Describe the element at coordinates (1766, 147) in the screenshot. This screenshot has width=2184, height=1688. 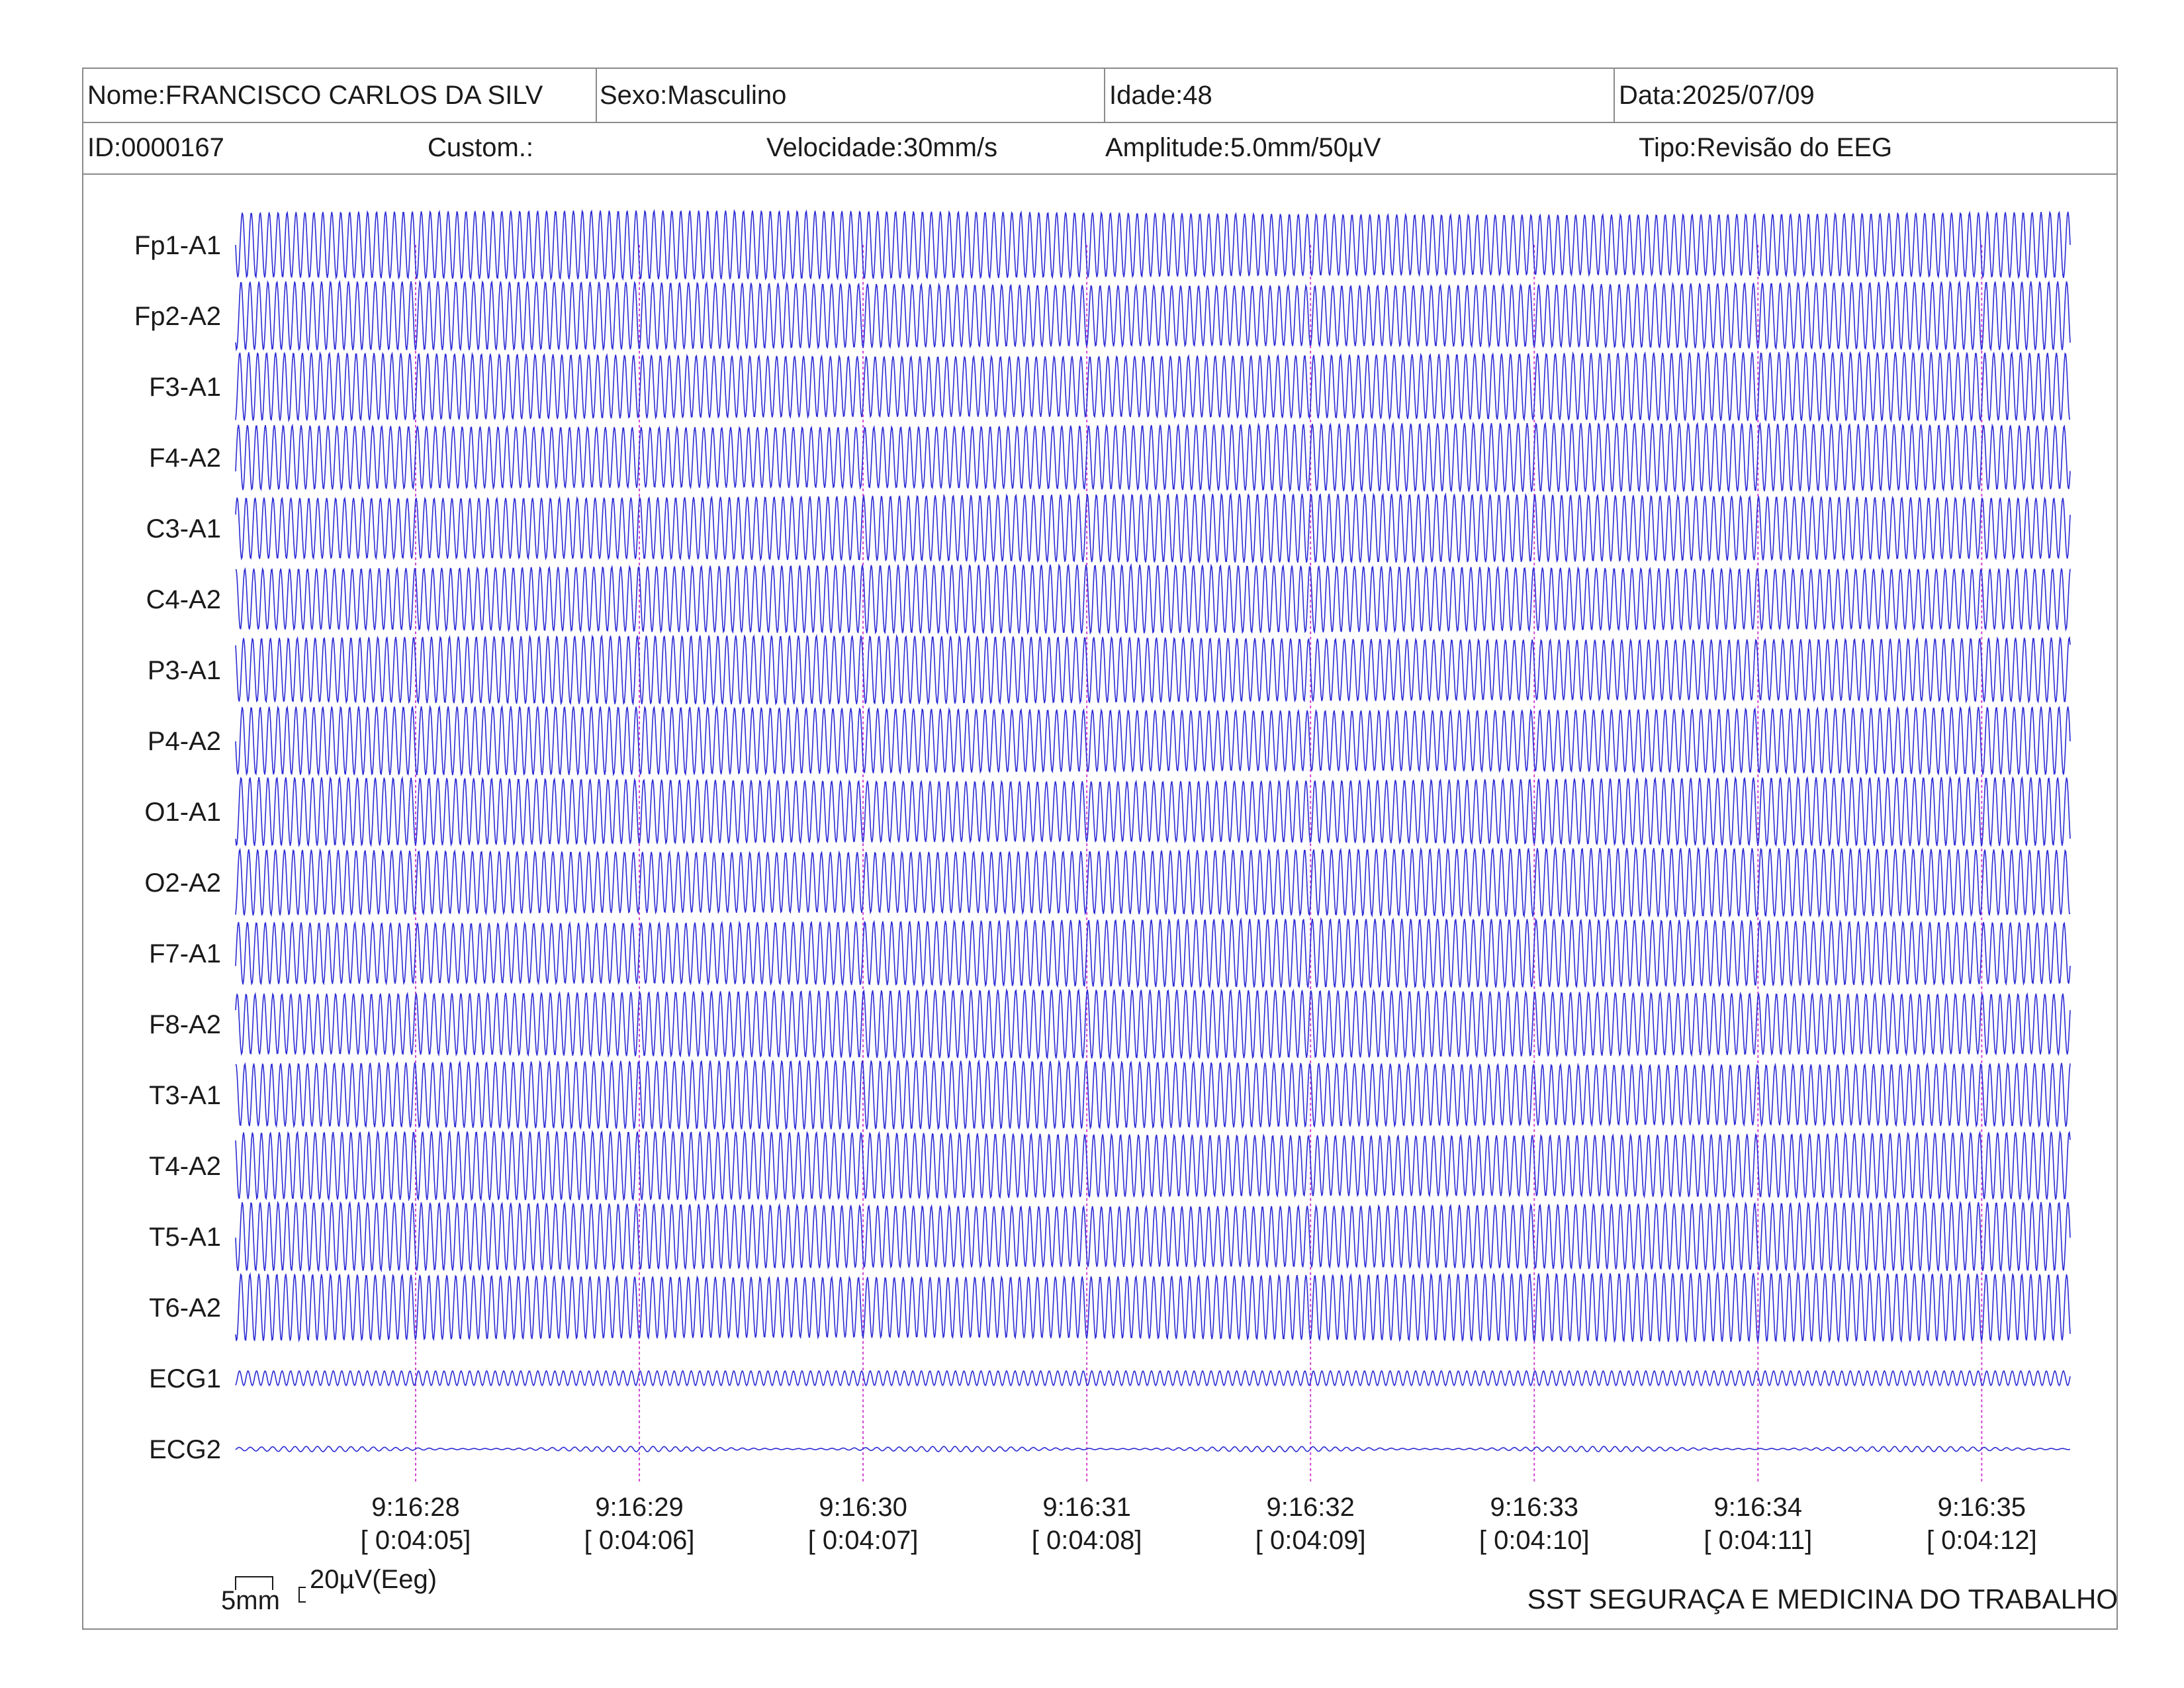
I see `exam-type: Tipo:Revisão do EEG` at that location.